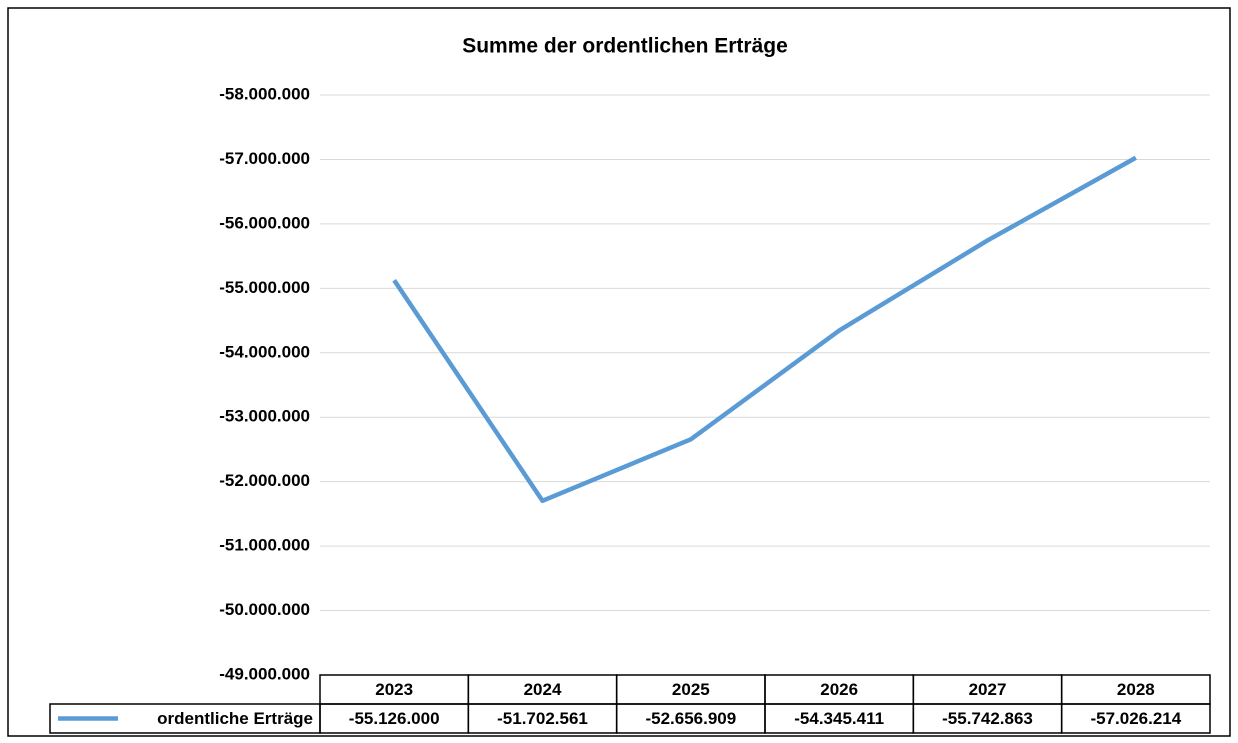 This screenshot has height=743, width=1238. What do you see at coordinates (264, 416) in the screenshot?
I see `y-tick-label: -53.000.000` at bounding box center [264, 416].